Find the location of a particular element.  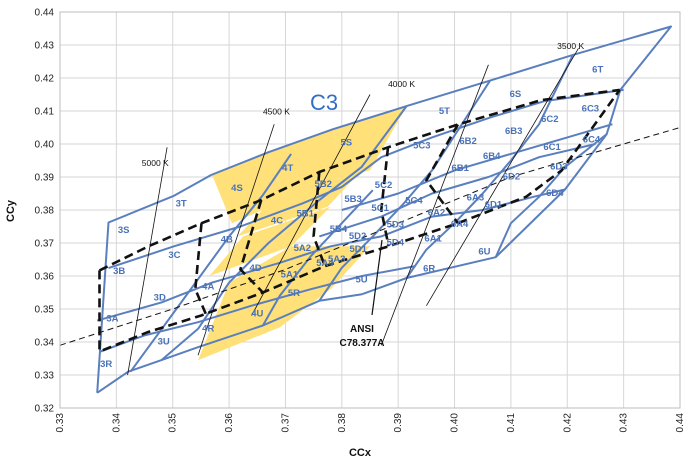

bin-label: 3S is located at coordinates (124, 230).